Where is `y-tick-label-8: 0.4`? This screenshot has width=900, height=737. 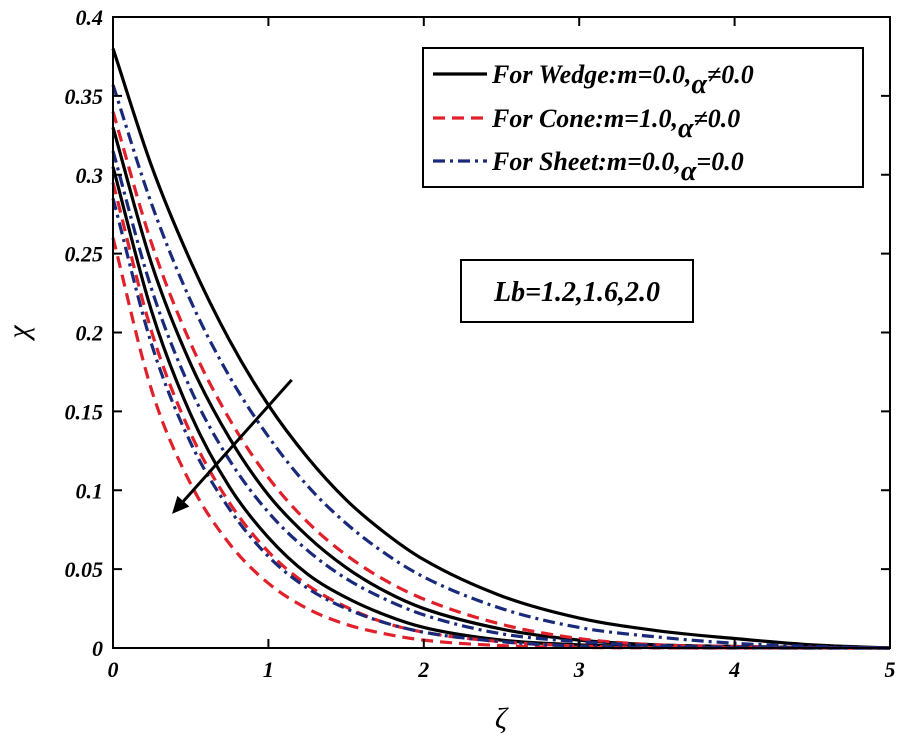 y-tick-label-8: 0.4 is located at coordinates (90, 17).